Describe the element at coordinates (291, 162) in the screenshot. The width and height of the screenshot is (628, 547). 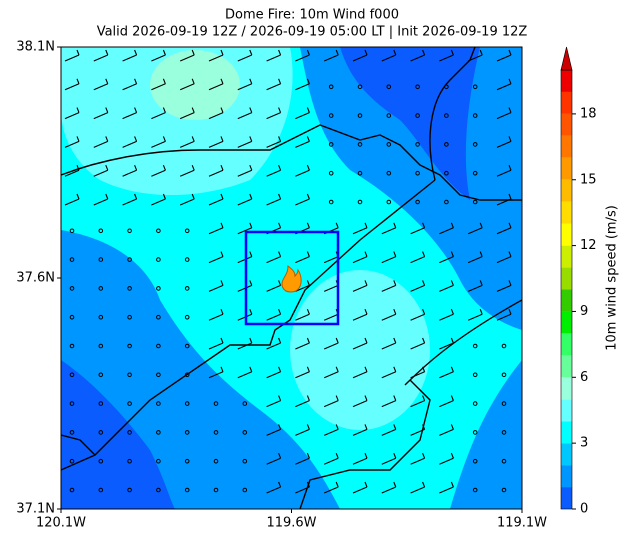
I see `county-line` at that location.